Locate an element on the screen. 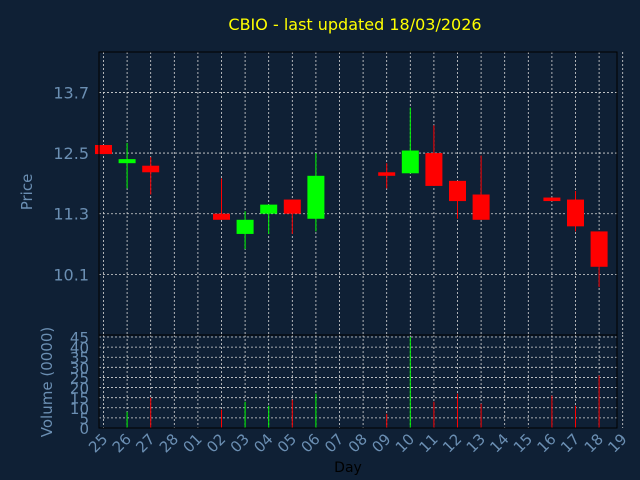 Image resolution: width=640 pixels, height=480 pixels. price-axis-label: Price is located at coordinates (27, 192).